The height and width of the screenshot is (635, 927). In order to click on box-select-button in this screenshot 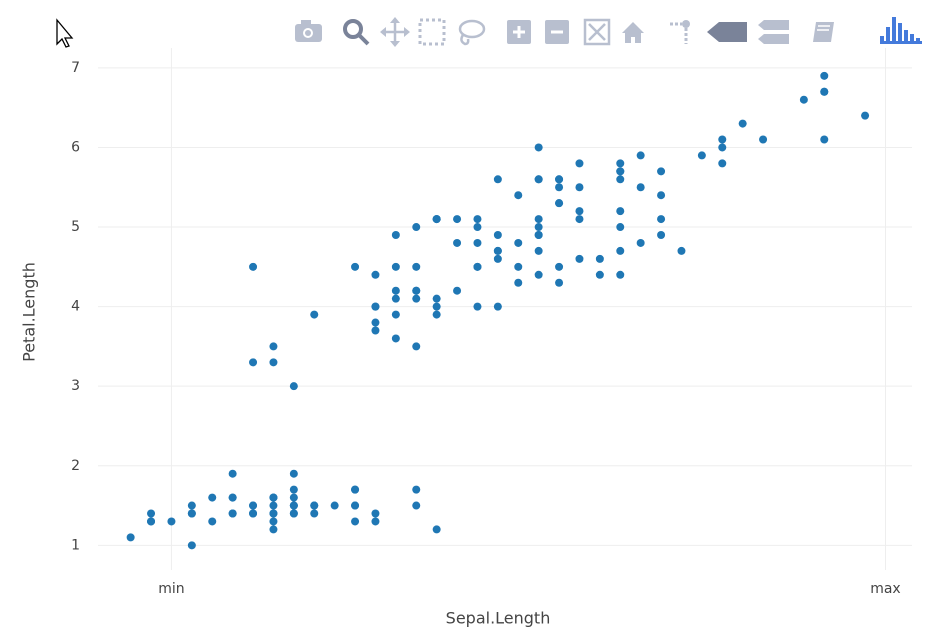, I will do `click(432, 32)`.